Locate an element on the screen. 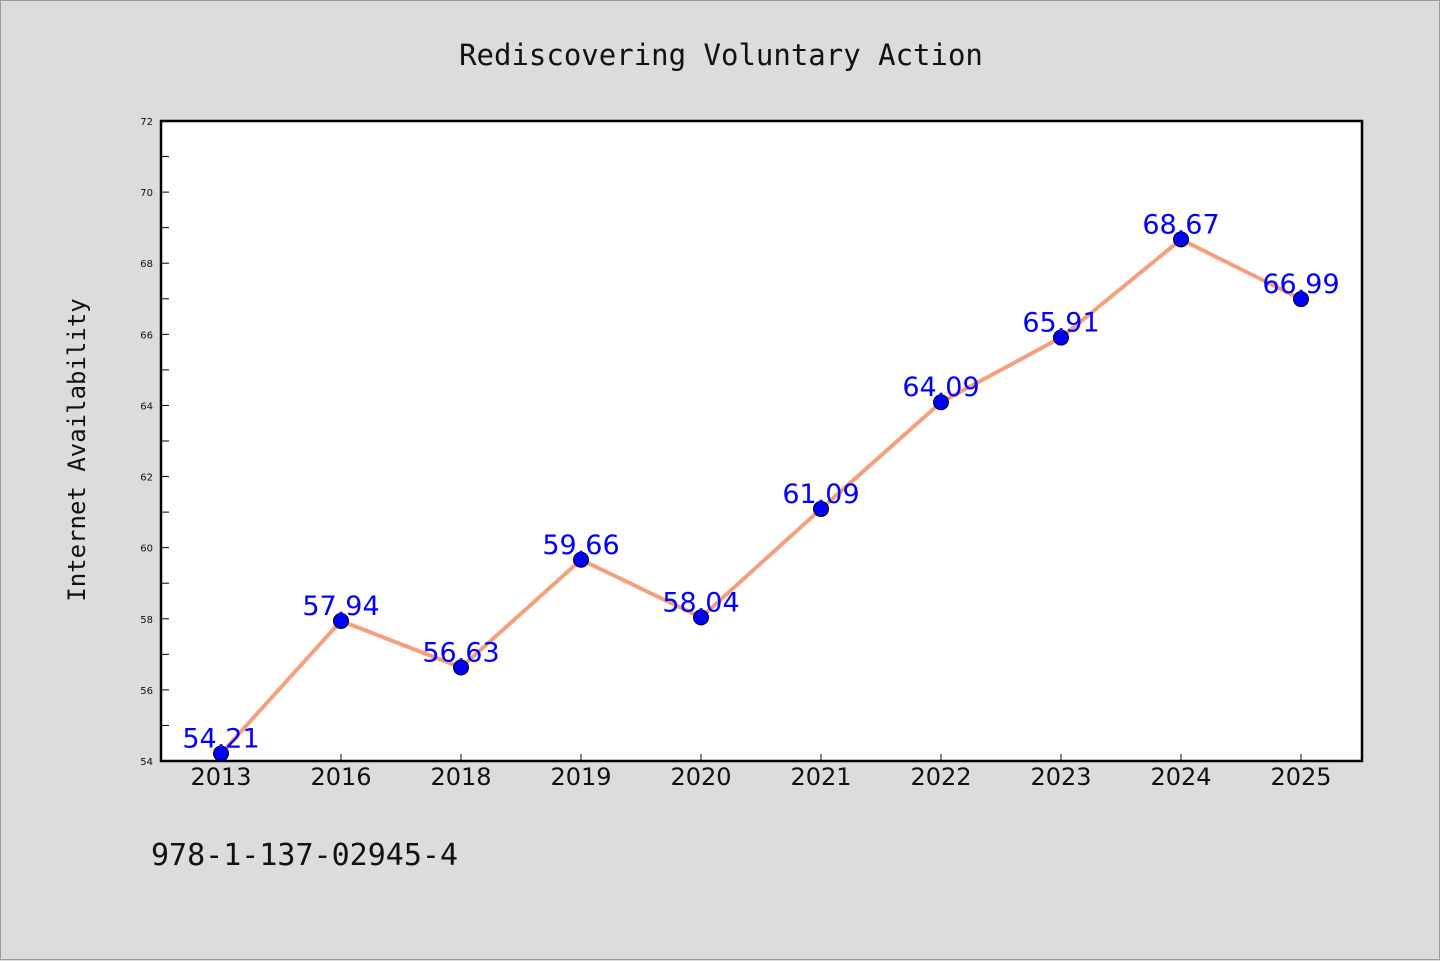 The width and height of the screenshot is (1440, 961). data-label: 61.09 is located at coordinates (820, 494).